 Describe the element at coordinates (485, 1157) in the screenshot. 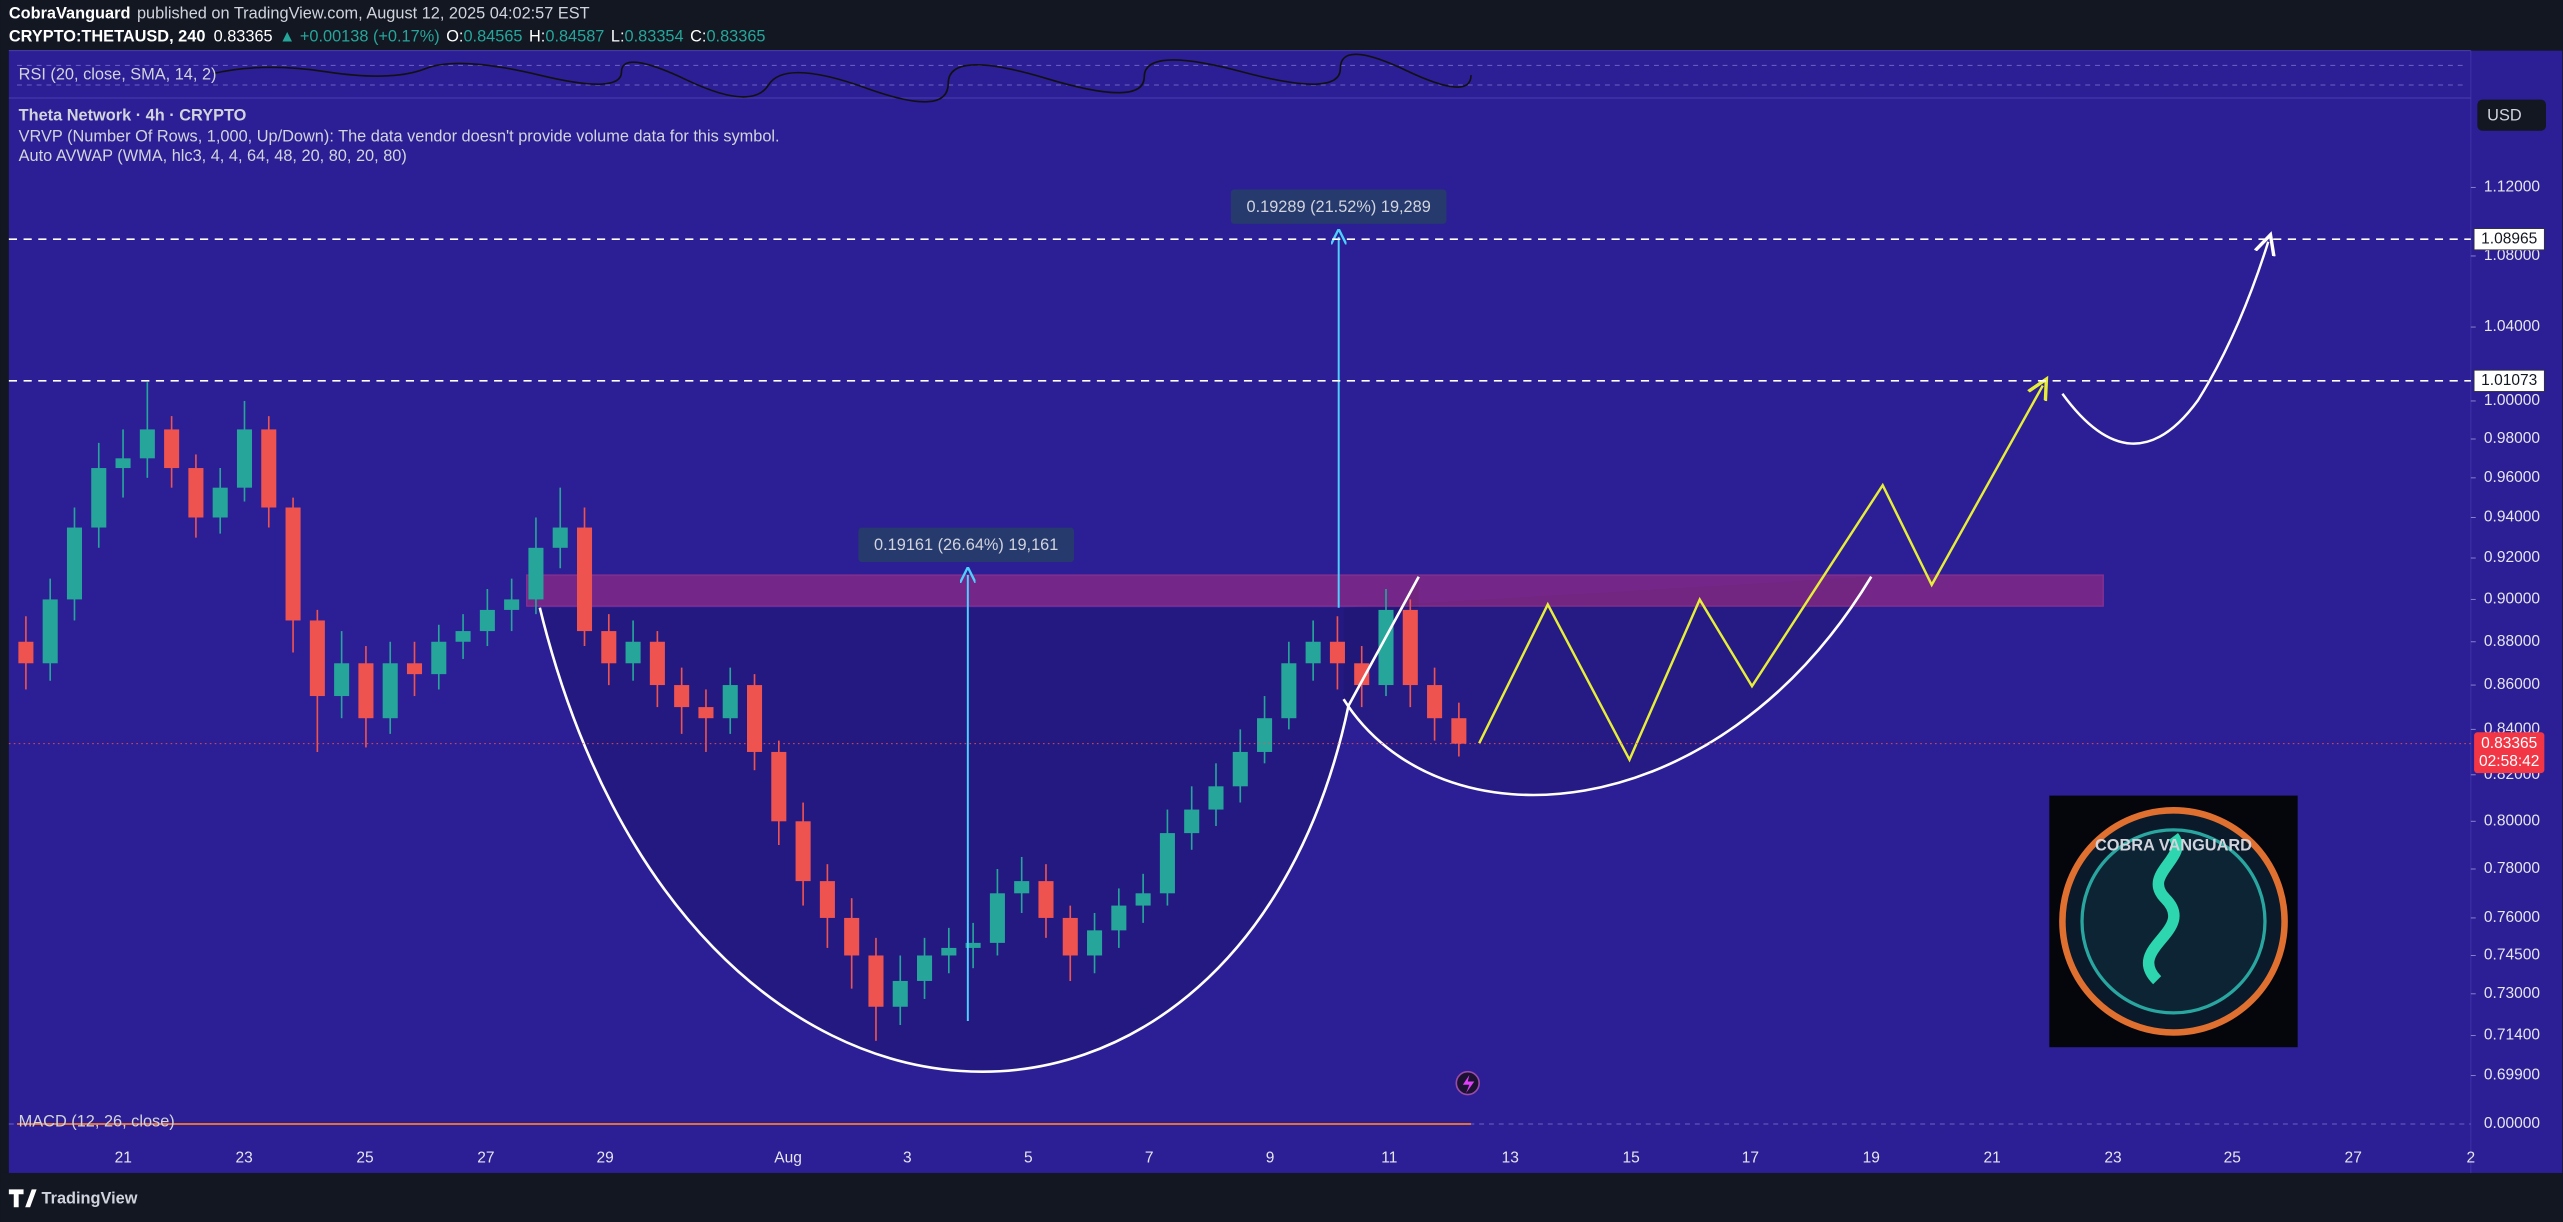

I see `x-tick-label: 27` at that location.